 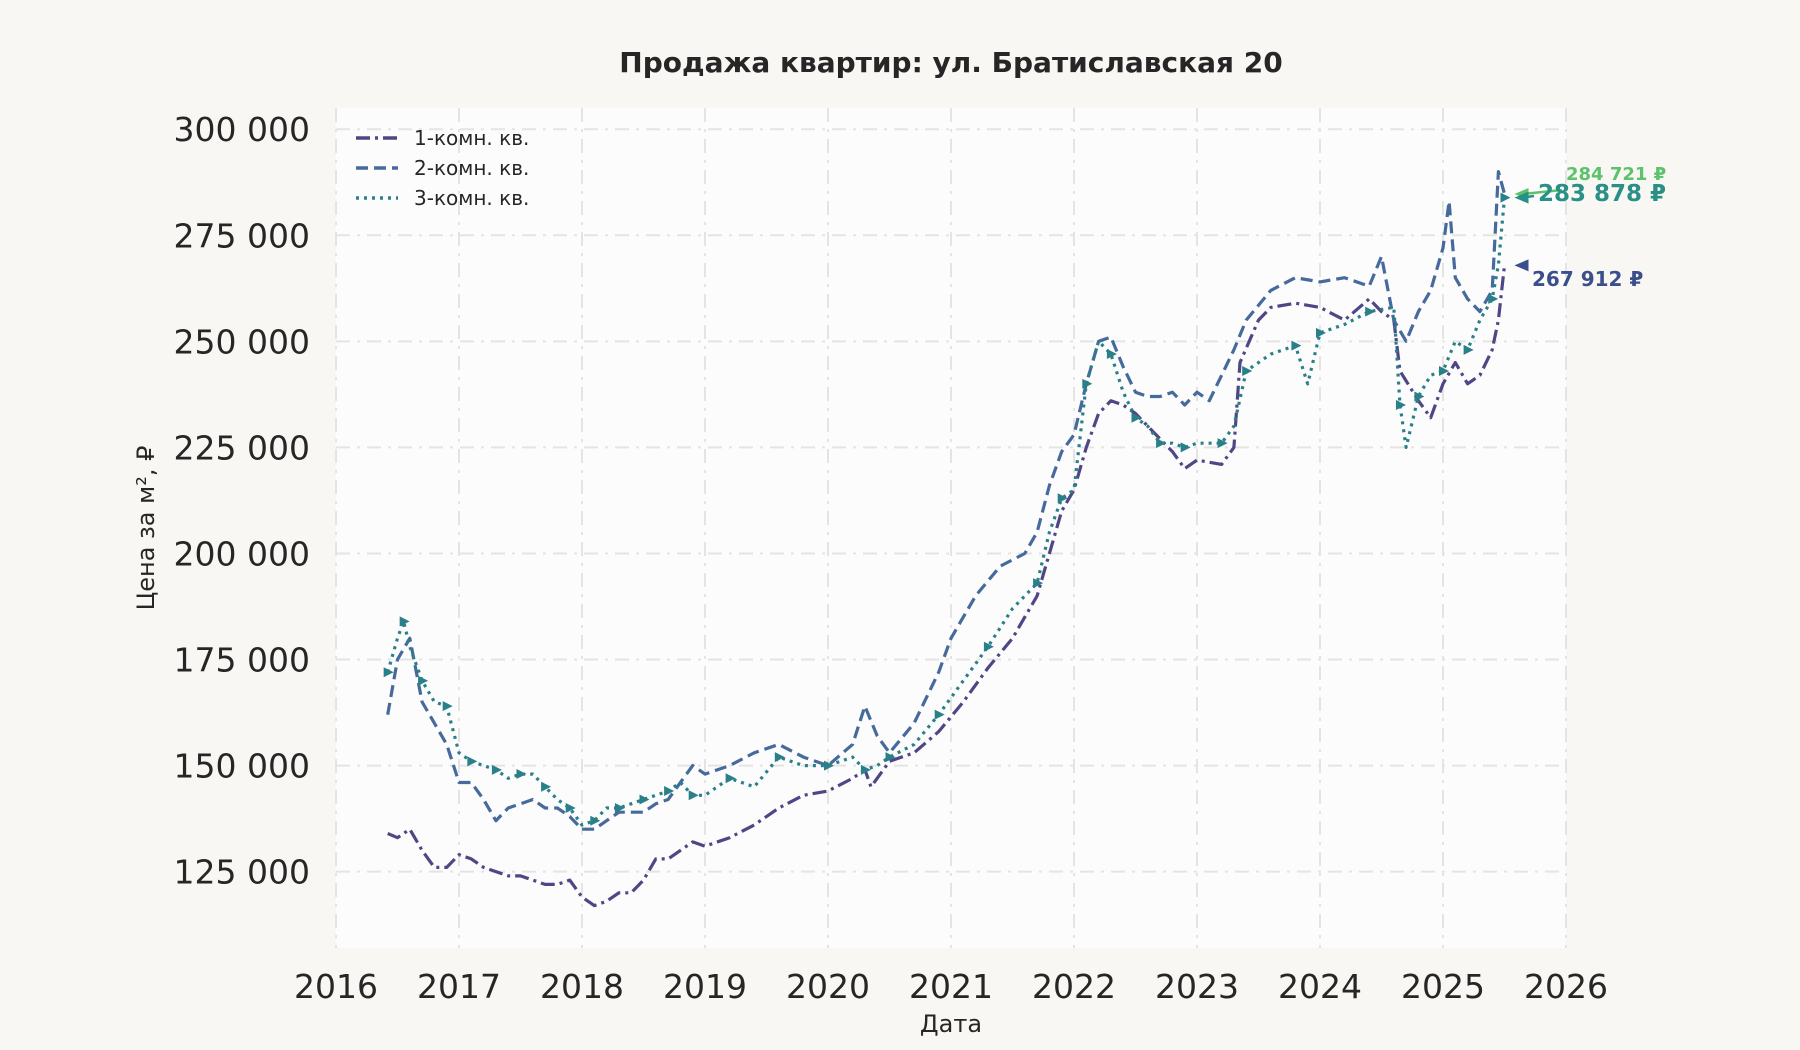 I want to click on legend-label-3room: 3-комн. кв., so click(x=471, y=198).